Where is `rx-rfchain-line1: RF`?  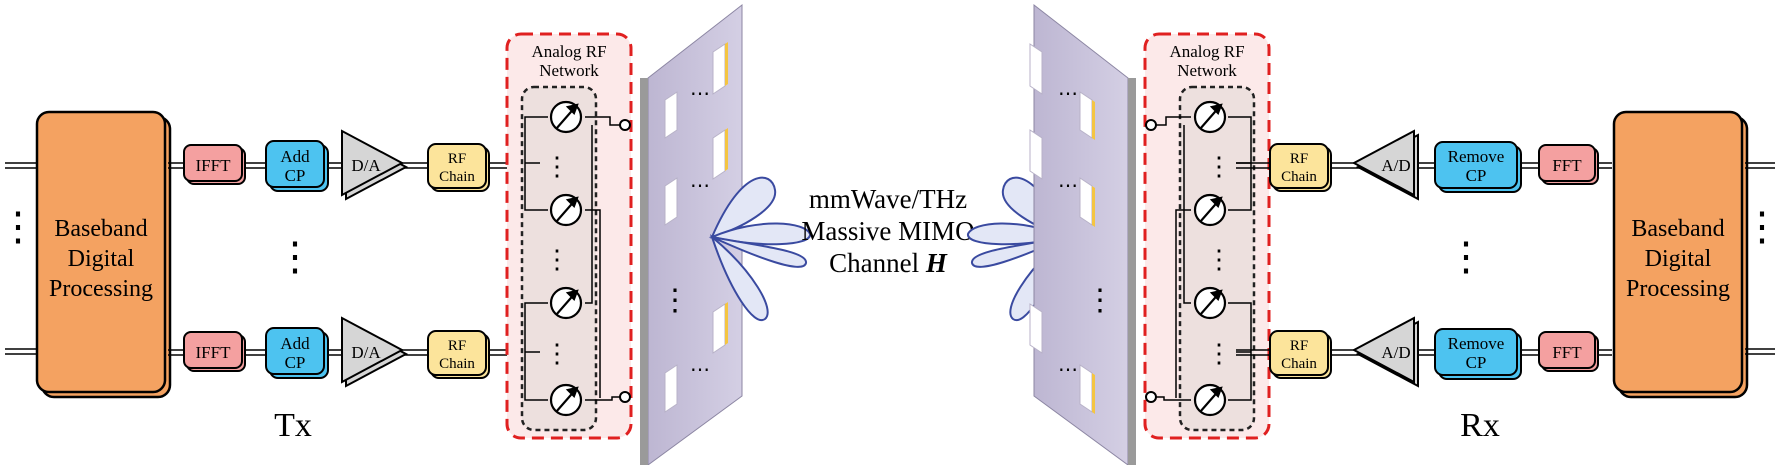 rx-rfchain-line1: RF is located at coordinates (1299, 159).